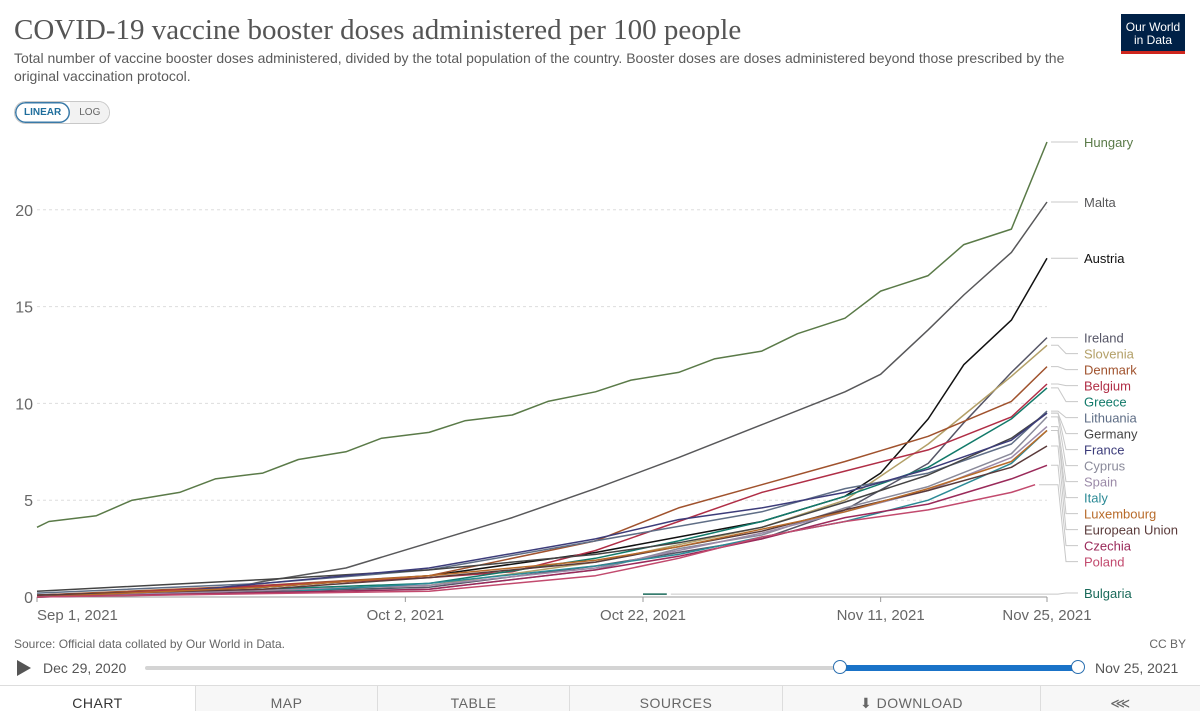 The height and width of the screenshot is (711, 1200). I want to click on tab-table: TABLE, so click(473, 698).